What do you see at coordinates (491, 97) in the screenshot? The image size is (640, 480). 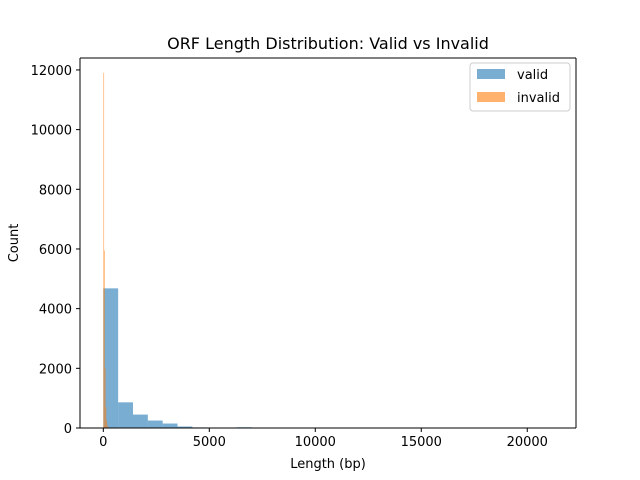 I see `legend-swatch-invalid` at bounding box center [491, 97].